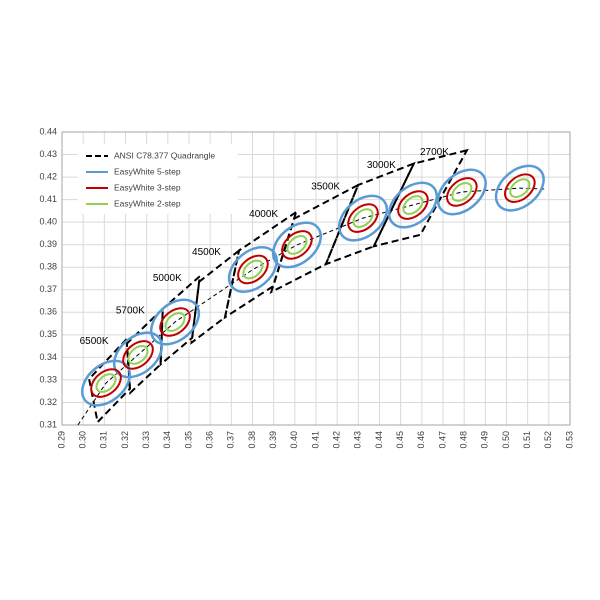 The image size is (600, 600). I want to click on x-tick-label: 0.35, so click(188, 440).